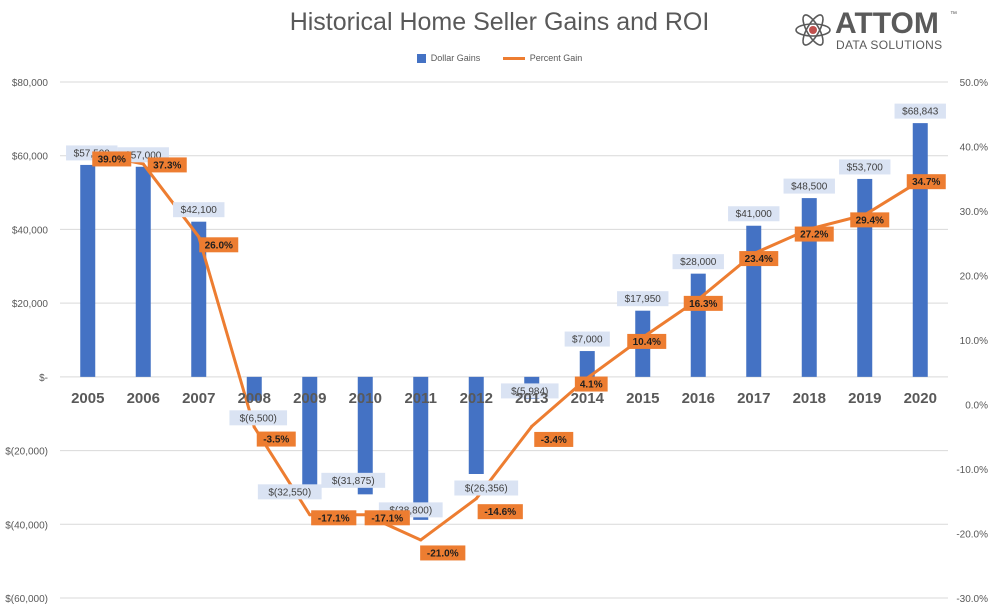  What do you see at coordinates (143, 155) in the screenshot?
I see `dollar-data-label: $57,000` at bounding box center [143, 155].